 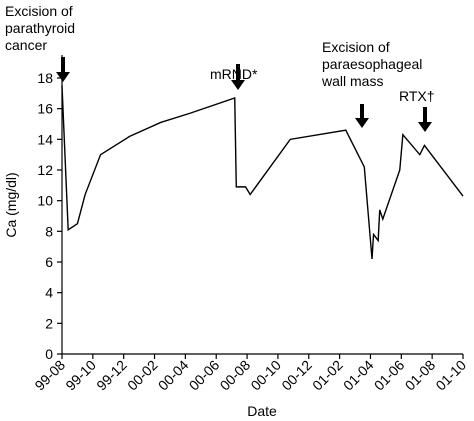 What do you see at coordinates (234, 74) in the screenshot?
I see `annotation-text: mRND*` at bounding box center [234, 74].